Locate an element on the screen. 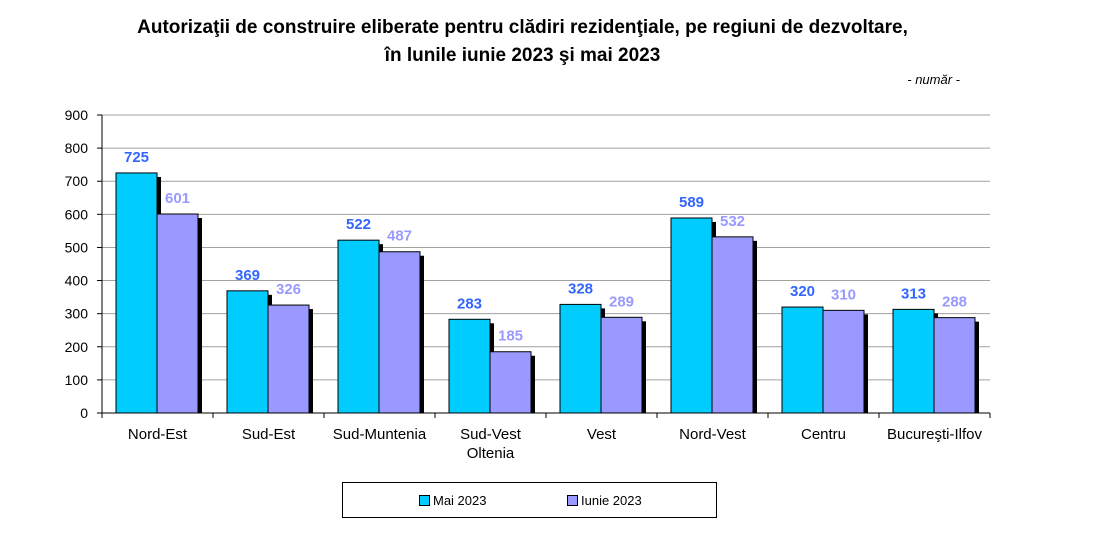 This screenshot has height=543, width=1093. y-tick-label: 800 is located at coordinates (77, 148).